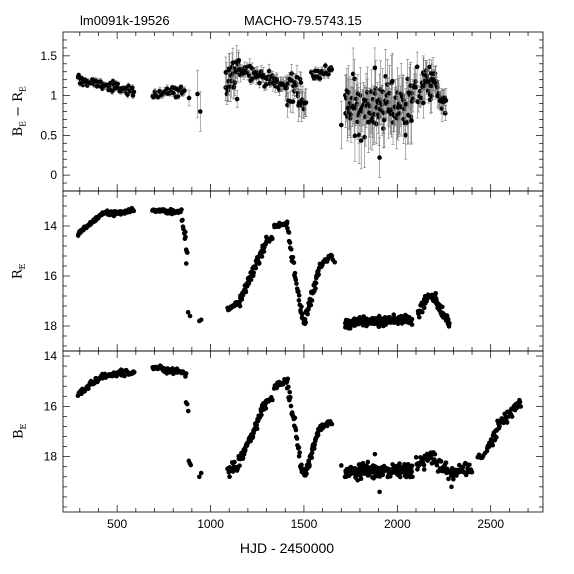 This screenshot has width=574, height=574. I want to click on ylabel-blue-base: B, so click(18, 434).